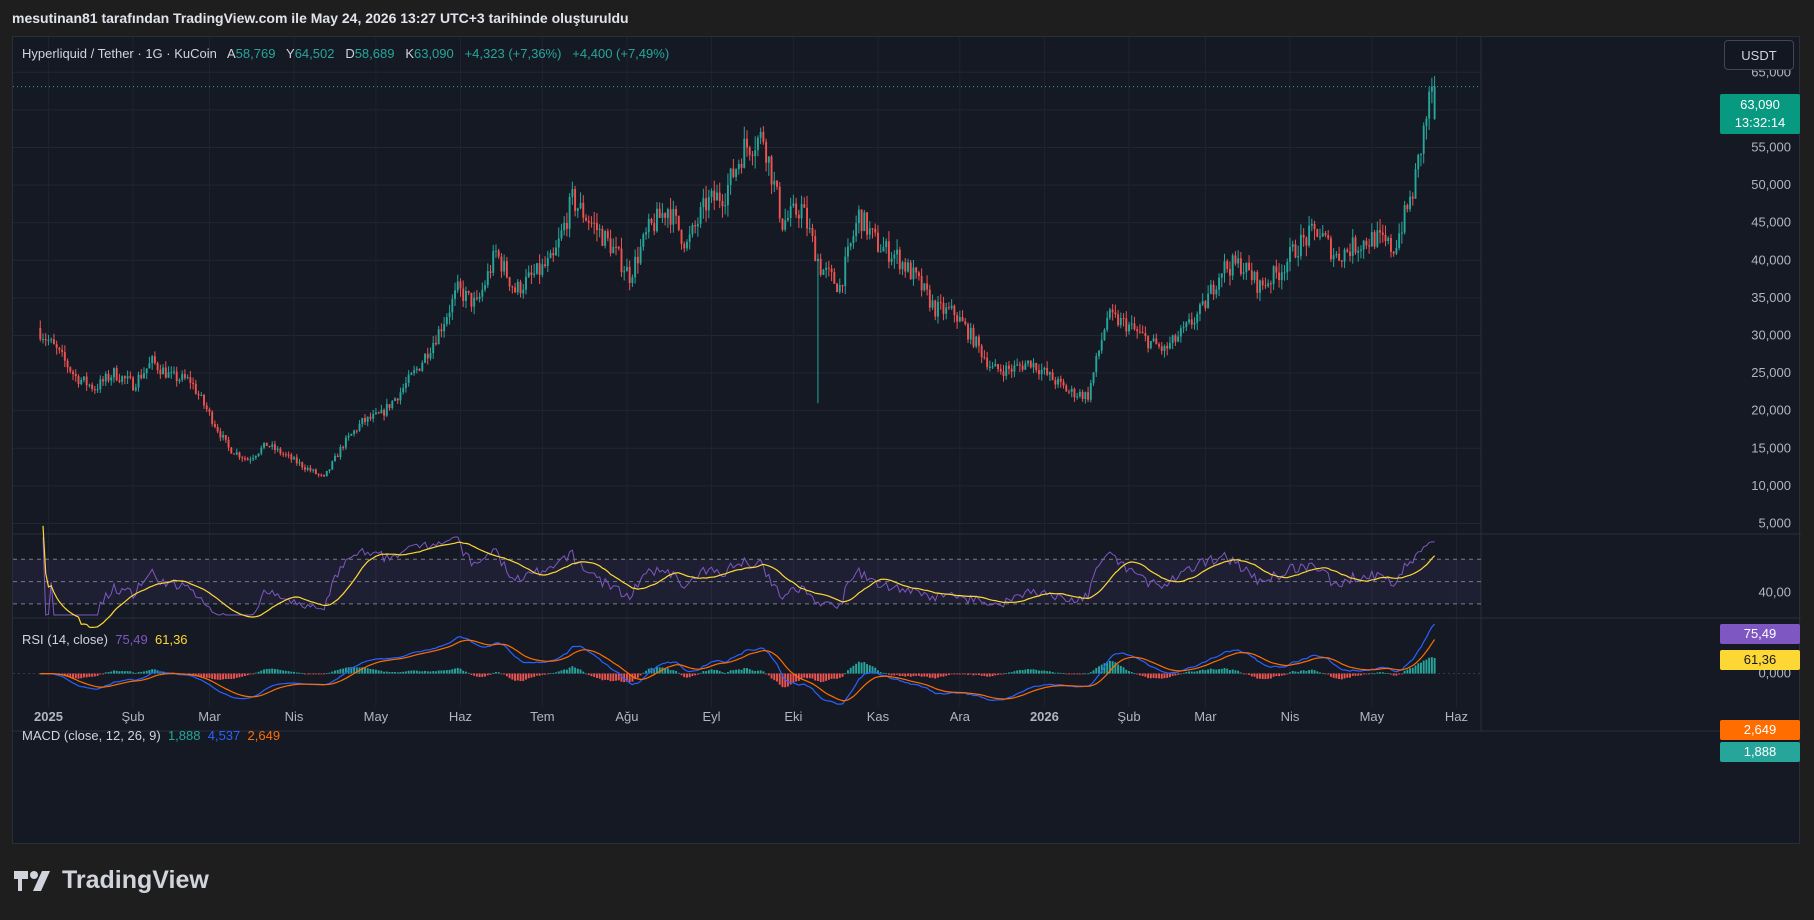 This screenshot has width=1814, height=920. Describe the element at coordinates (119, 53) in the screenshot. I see `symbol-name: Hyperliquid / Tether · 1G · KuCoin` at that location.